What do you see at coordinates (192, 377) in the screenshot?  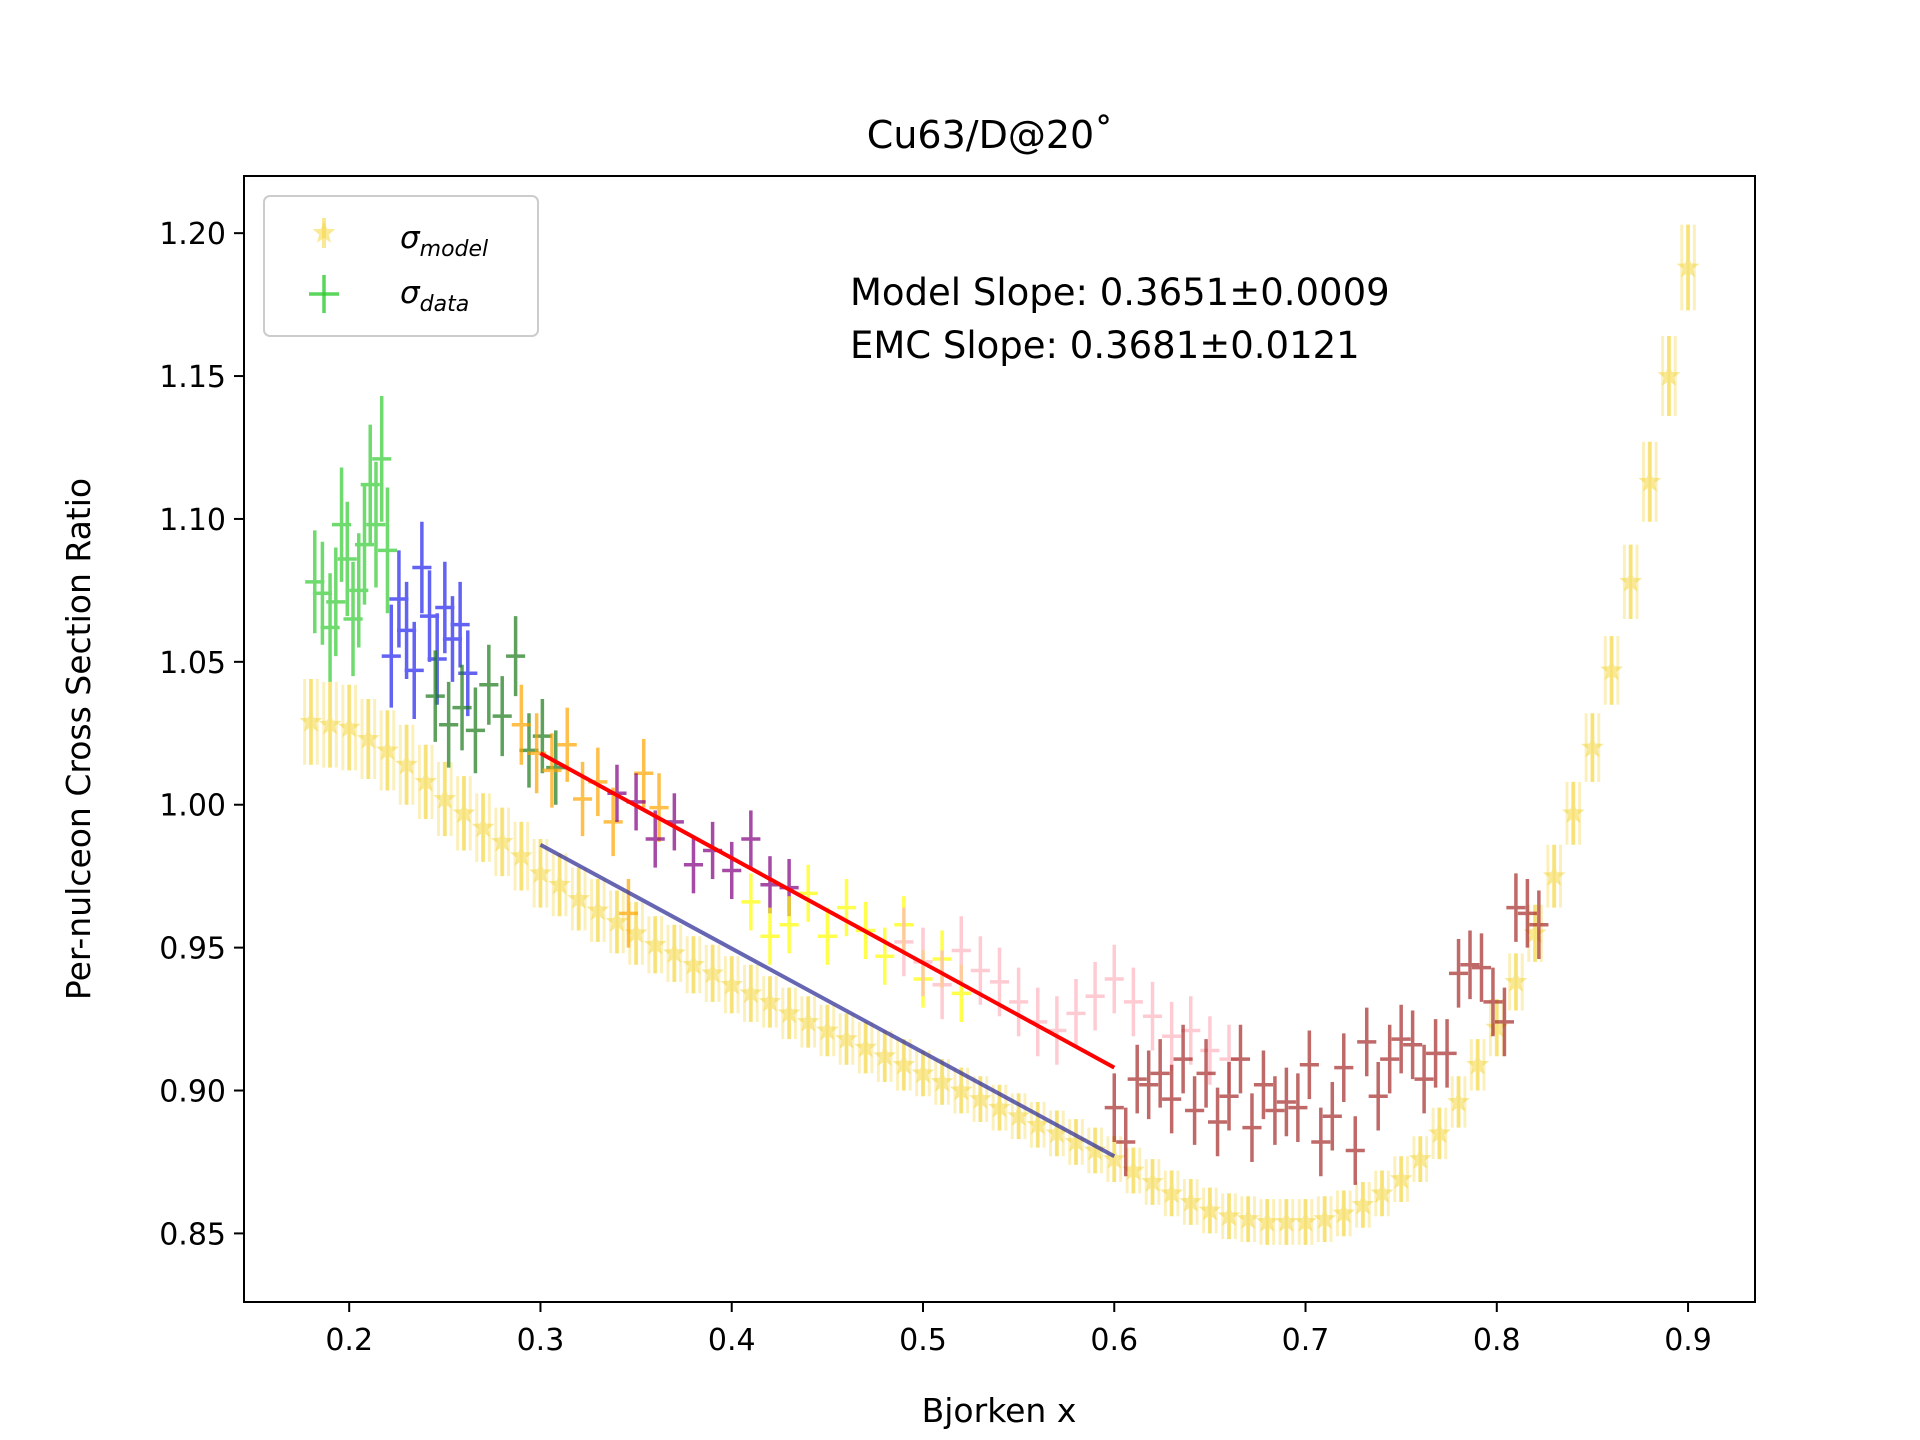 I see `y-tick-label: 1.15` at bounding box center [192, 377].